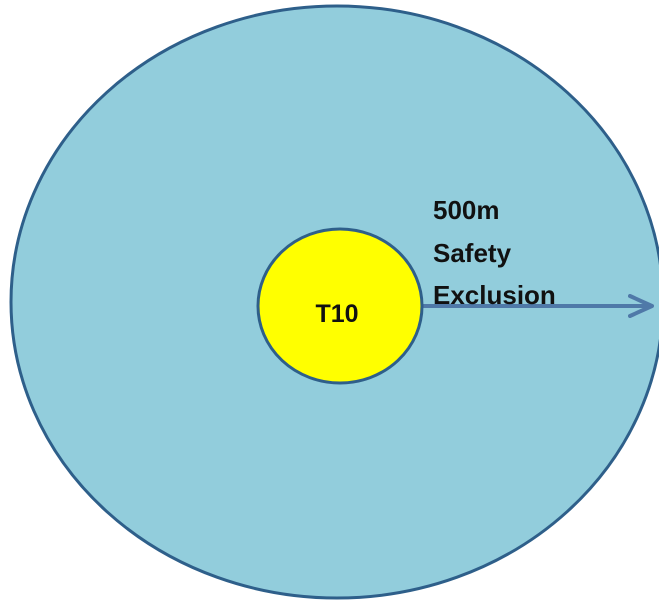 The width and height of the screenshot is (659, 600). I want to click on center-label: T10, so click(336, 314).